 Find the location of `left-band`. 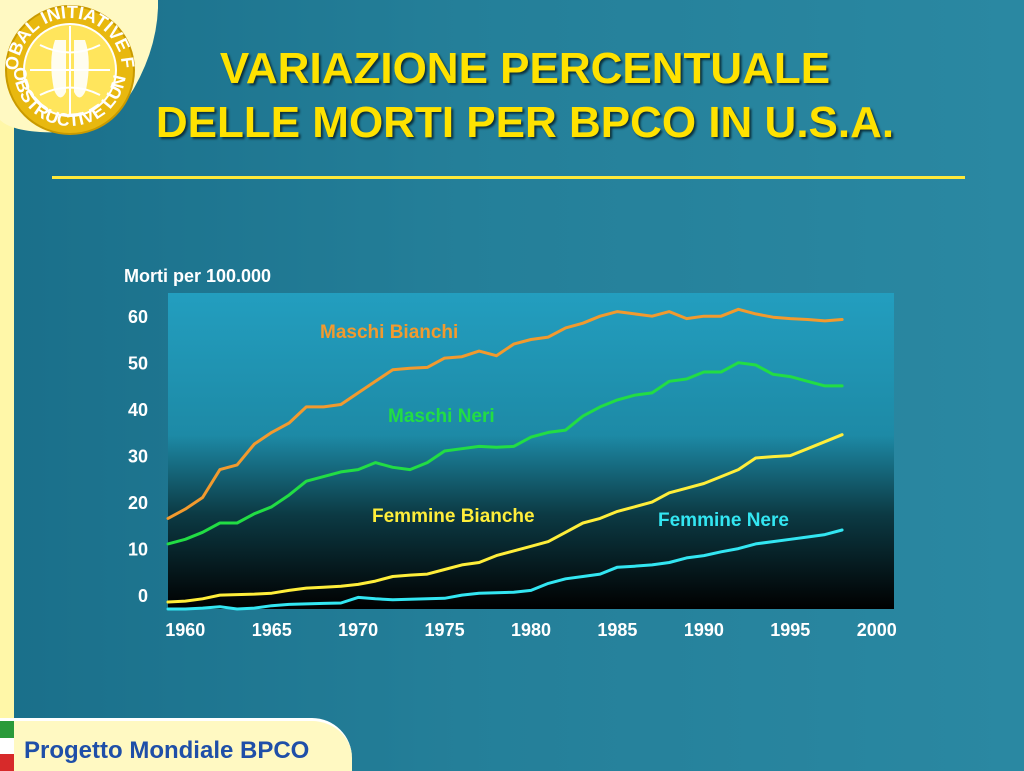

left-band is located at coordinates (7, 384).